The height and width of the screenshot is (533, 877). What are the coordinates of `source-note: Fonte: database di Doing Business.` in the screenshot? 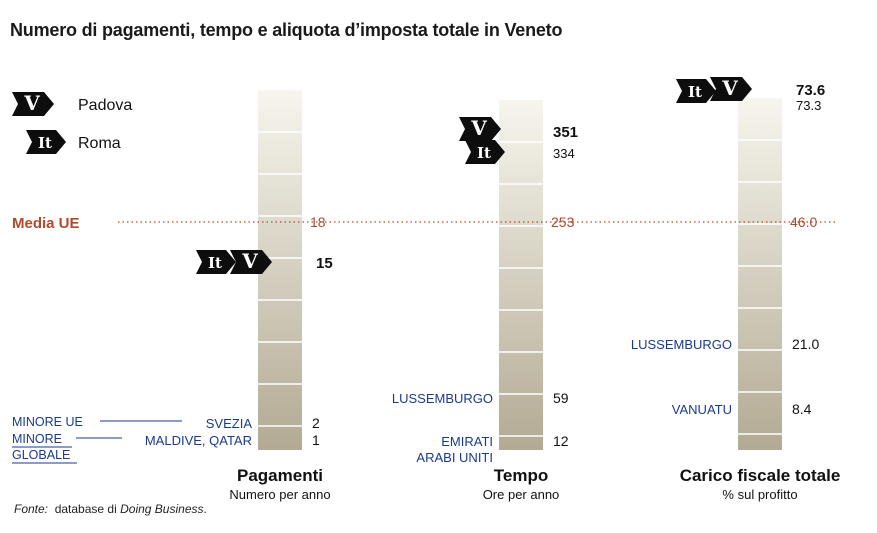 It's located at (110, 509).